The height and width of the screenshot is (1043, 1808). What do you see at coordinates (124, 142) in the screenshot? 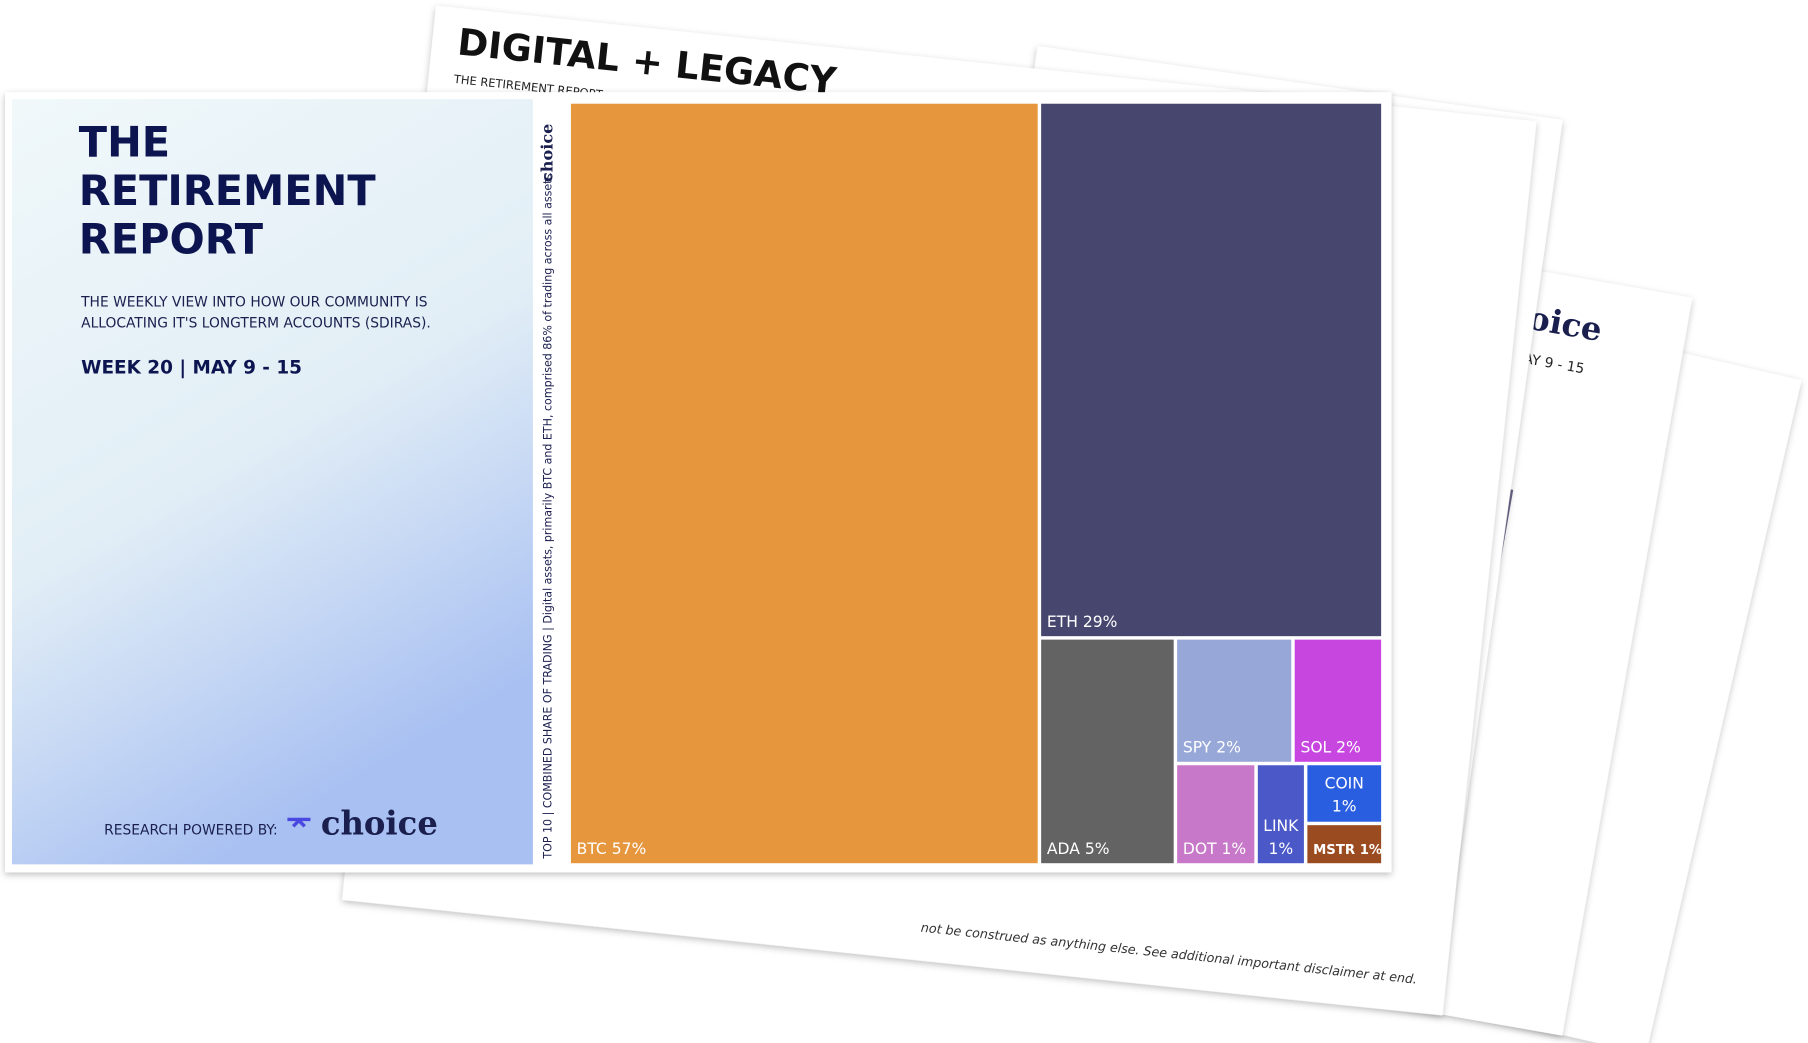
I see `cover-title: THE` at bounding box center [124, 142].